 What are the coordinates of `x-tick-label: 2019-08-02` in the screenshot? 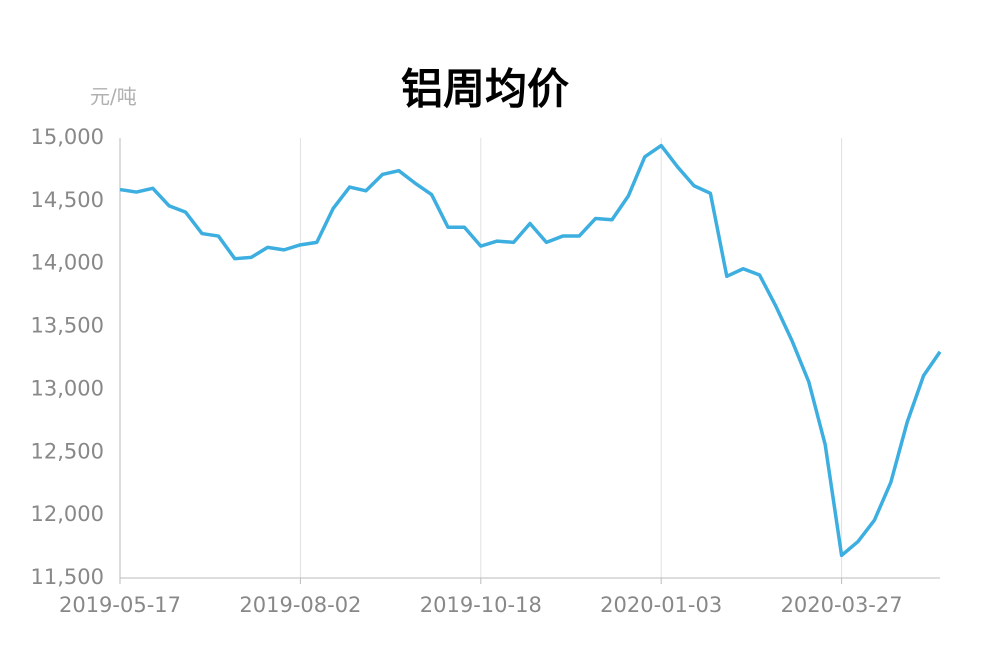 It's located at (300, 605).